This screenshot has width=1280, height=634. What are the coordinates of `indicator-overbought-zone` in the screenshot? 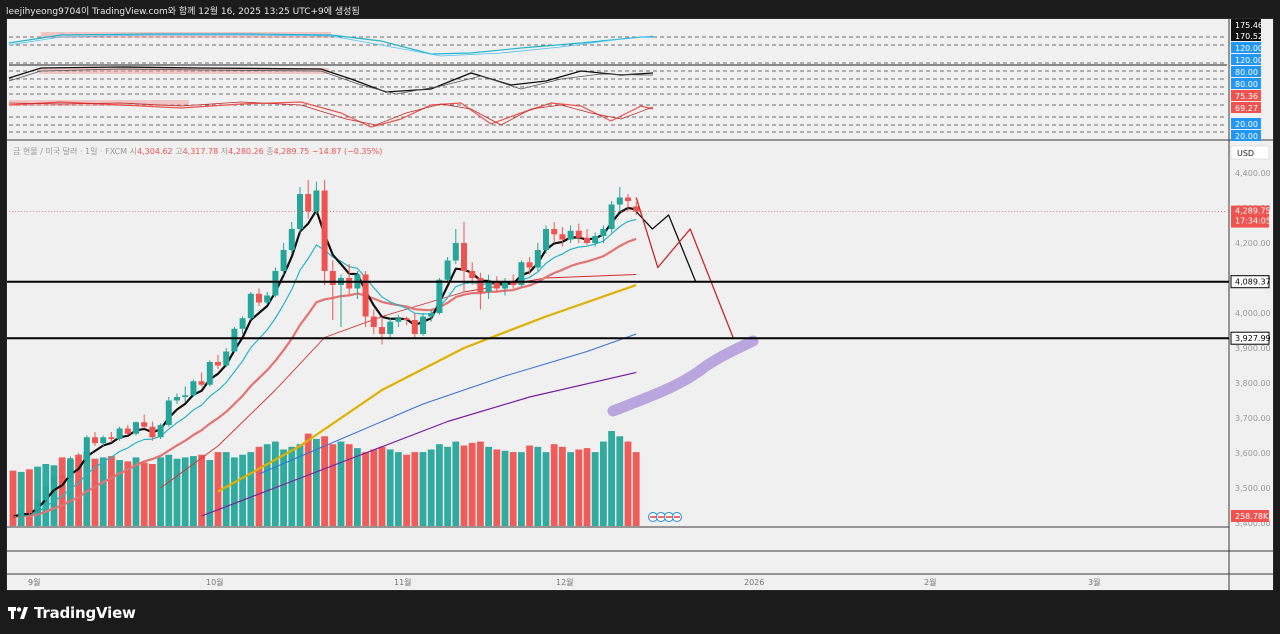 It's located at (184, 71).